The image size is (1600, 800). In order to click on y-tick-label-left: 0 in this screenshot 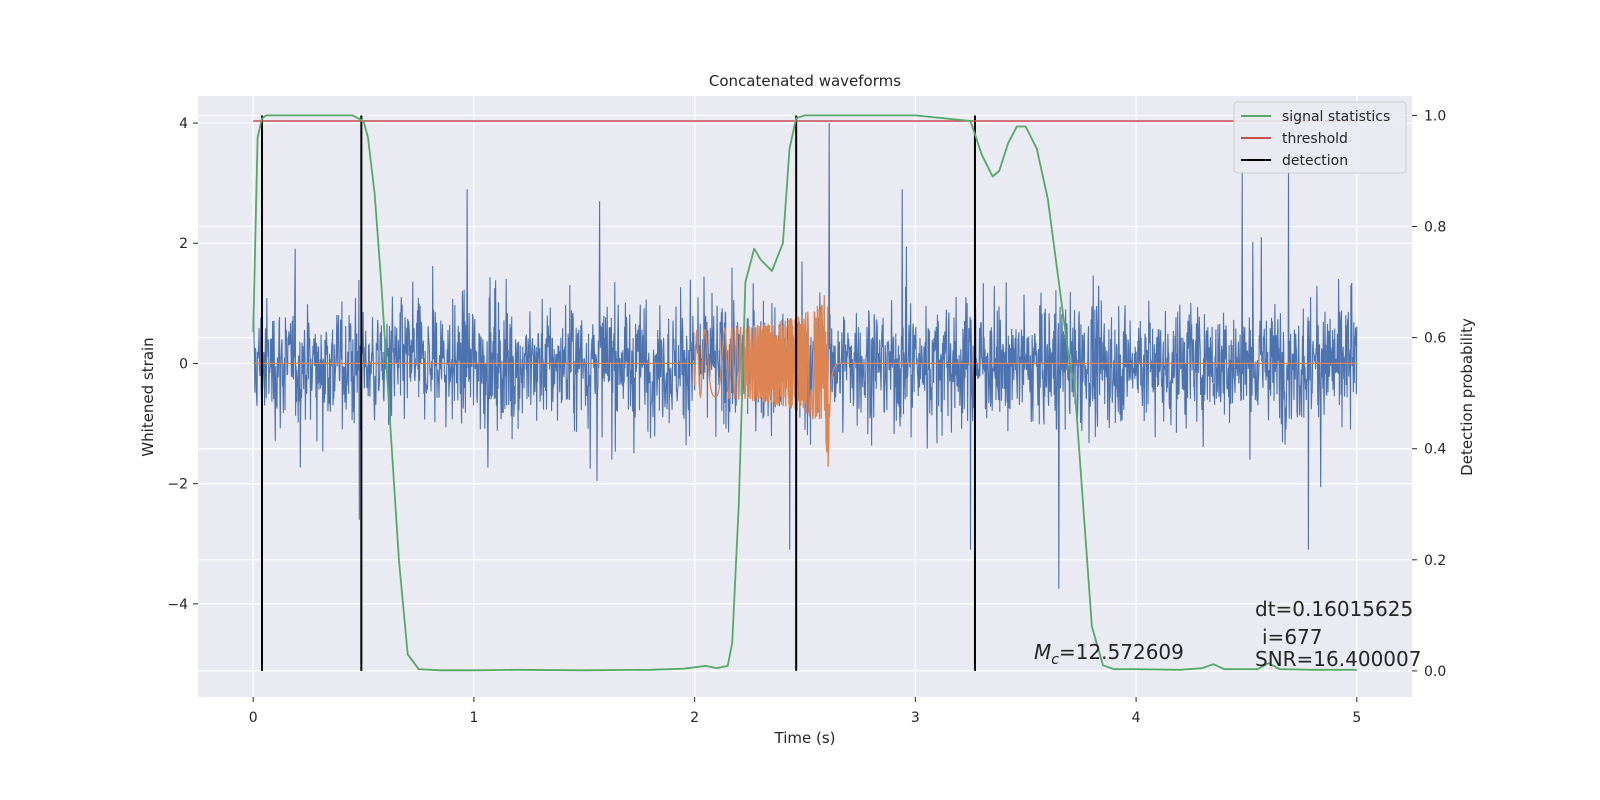, I will do `click(183, 364)`.